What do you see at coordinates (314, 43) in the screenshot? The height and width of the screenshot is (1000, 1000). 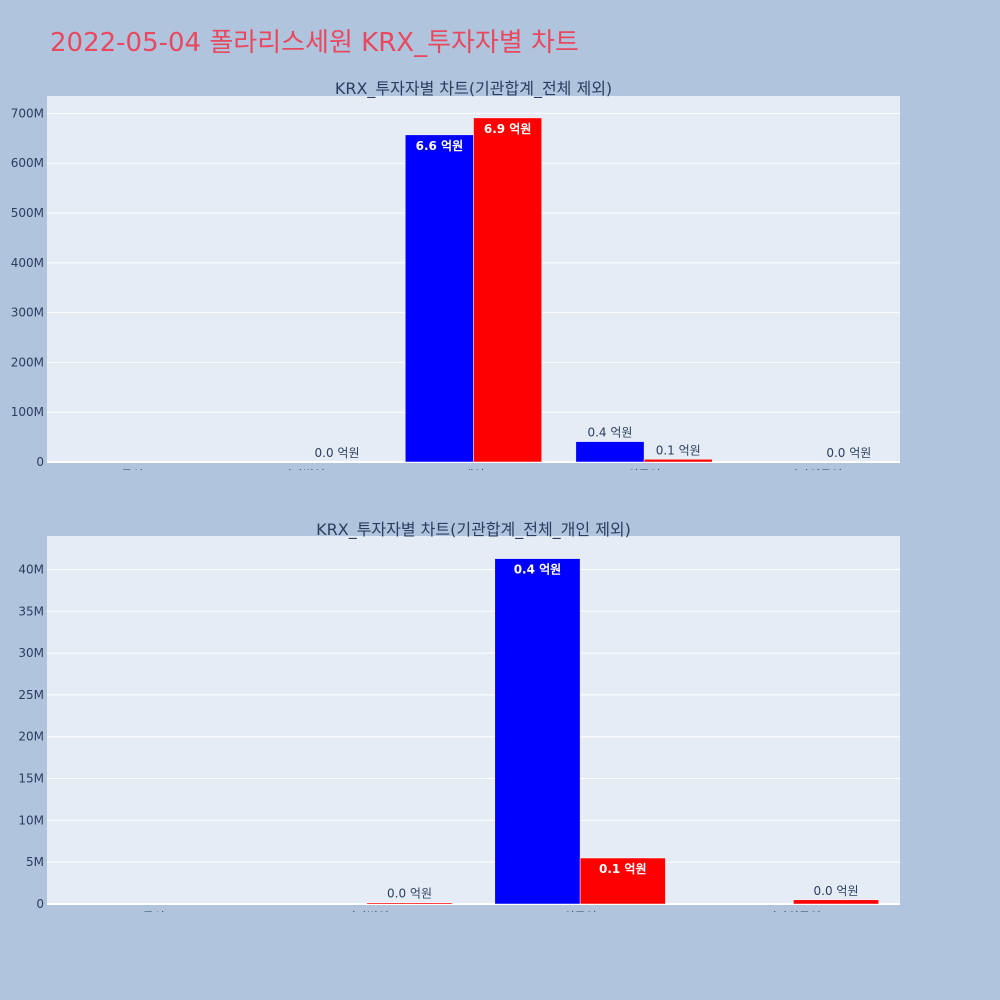 I see `page-title: 2022-05-04 폴라리스세원 KRX_투자자별 차트` at bounding box center [314, 43].